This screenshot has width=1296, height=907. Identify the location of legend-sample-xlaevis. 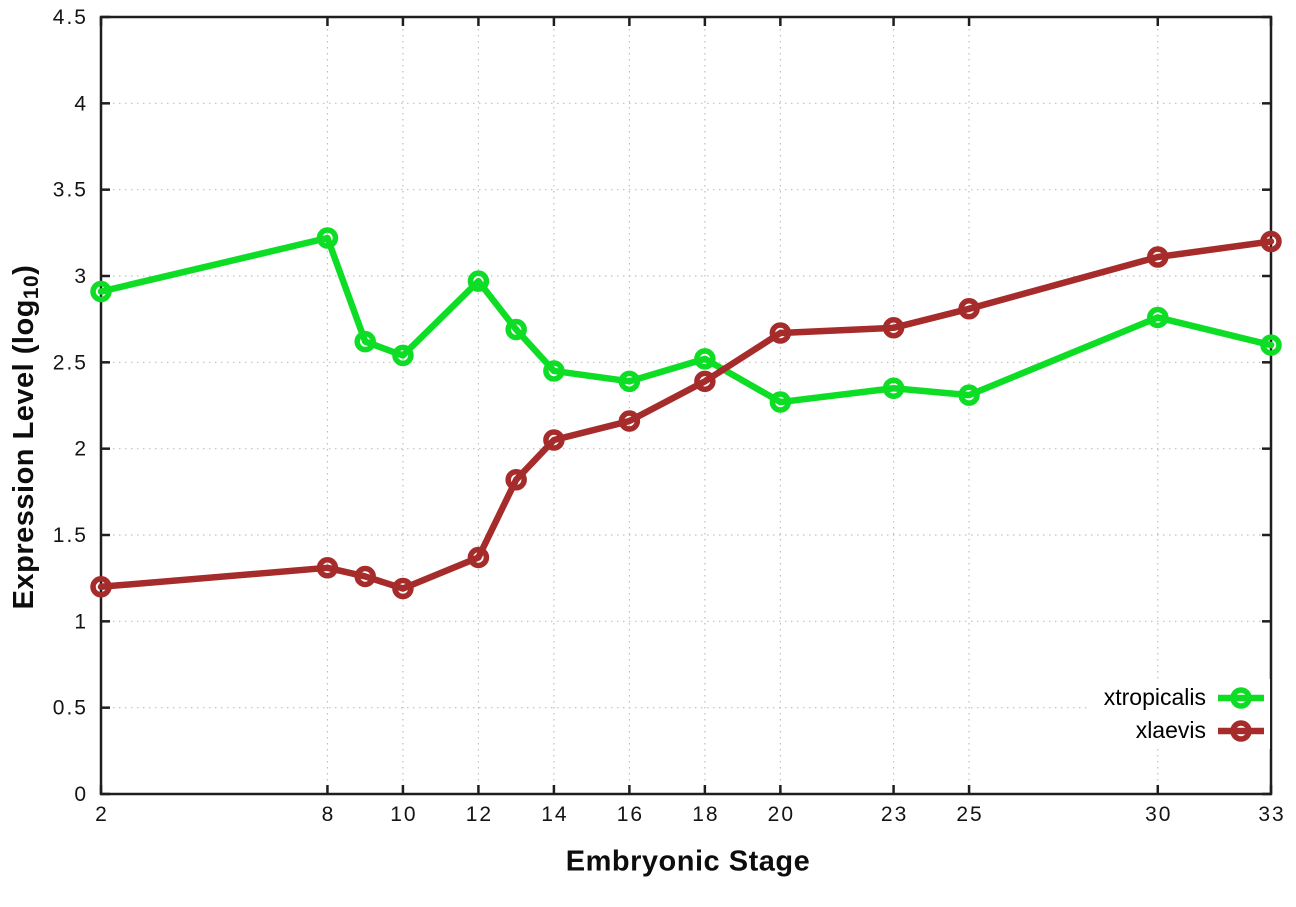
(1241, 730).